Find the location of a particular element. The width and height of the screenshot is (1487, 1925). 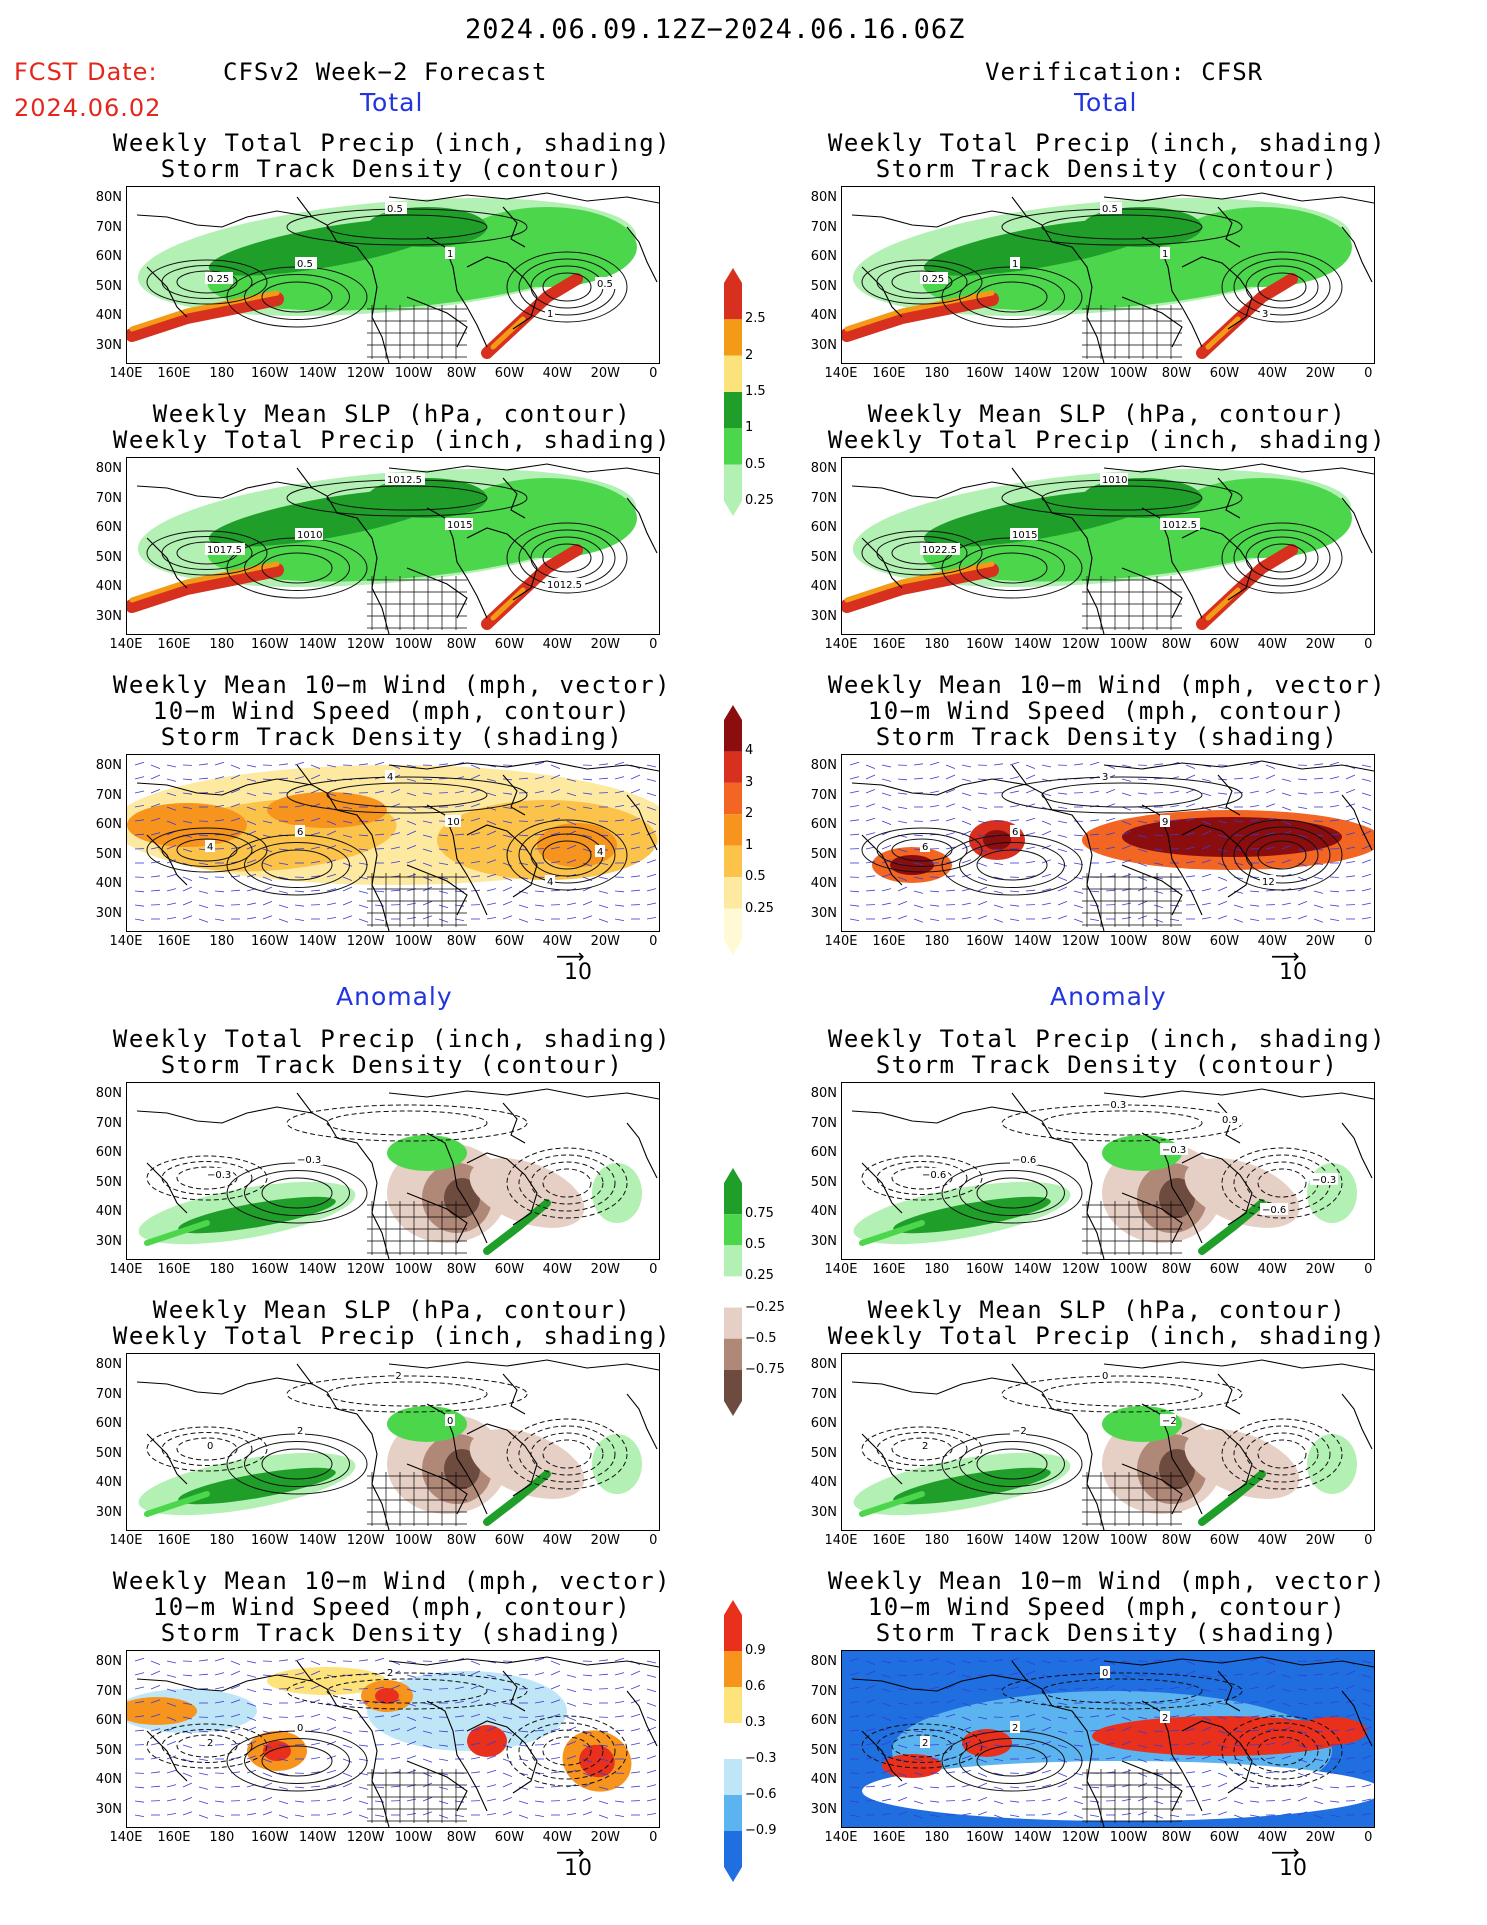

contour-label: 1012.5 is located at coordinates (404, 480).